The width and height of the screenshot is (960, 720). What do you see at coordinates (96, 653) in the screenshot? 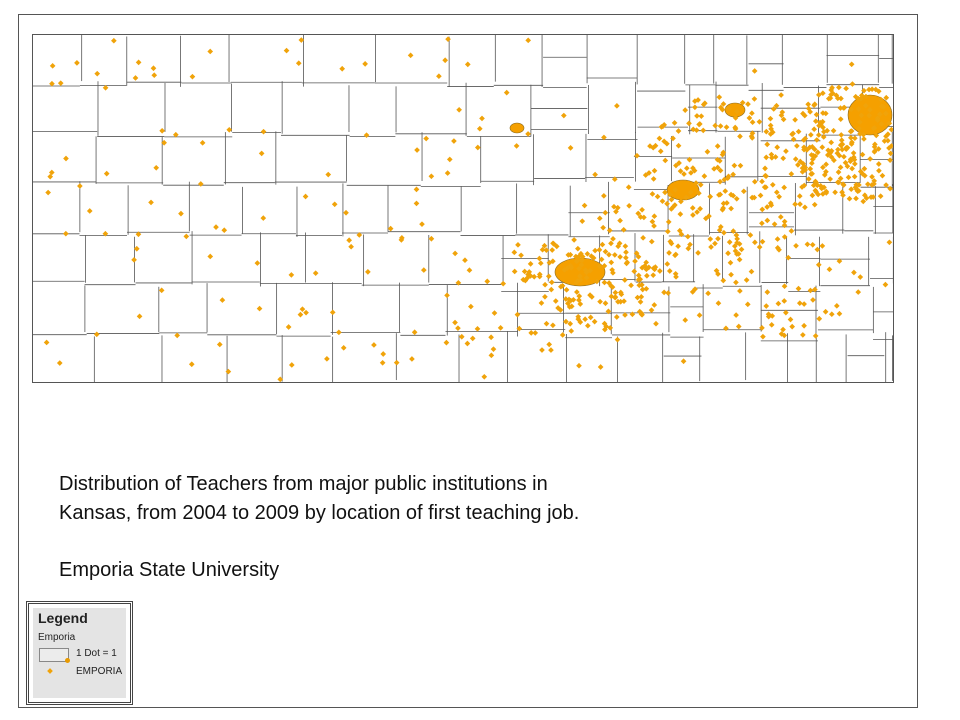
I see `legend-dot-value: 1 Dot = 1` at bounding box center [96, 653].